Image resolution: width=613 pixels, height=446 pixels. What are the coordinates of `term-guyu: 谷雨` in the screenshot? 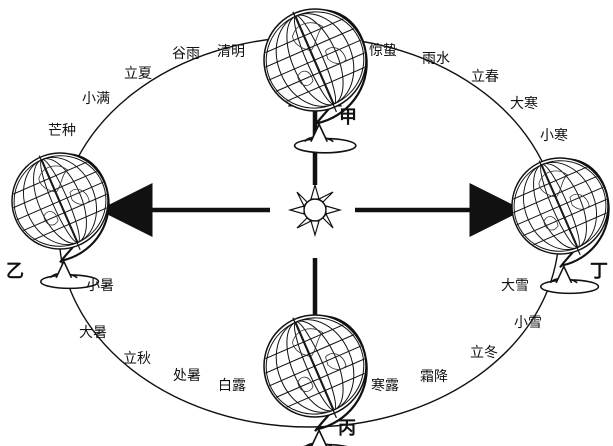 It's located at (186, 54).